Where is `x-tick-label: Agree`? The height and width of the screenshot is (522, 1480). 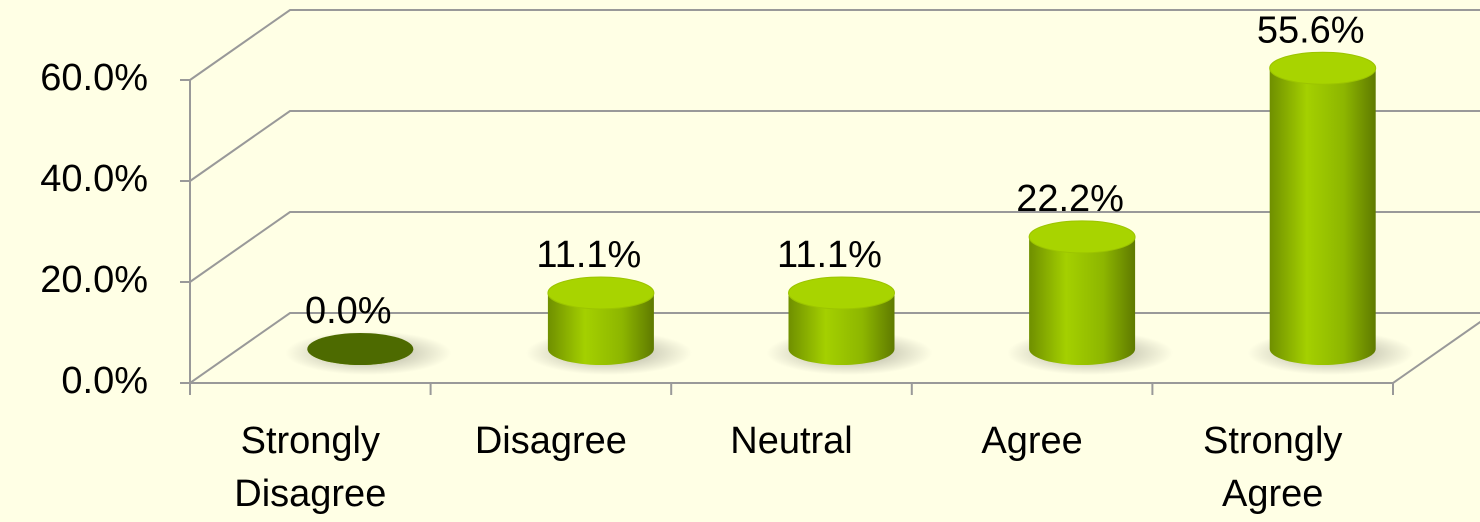
x-tick-label: Agree is located at coordinates (1031, 441).